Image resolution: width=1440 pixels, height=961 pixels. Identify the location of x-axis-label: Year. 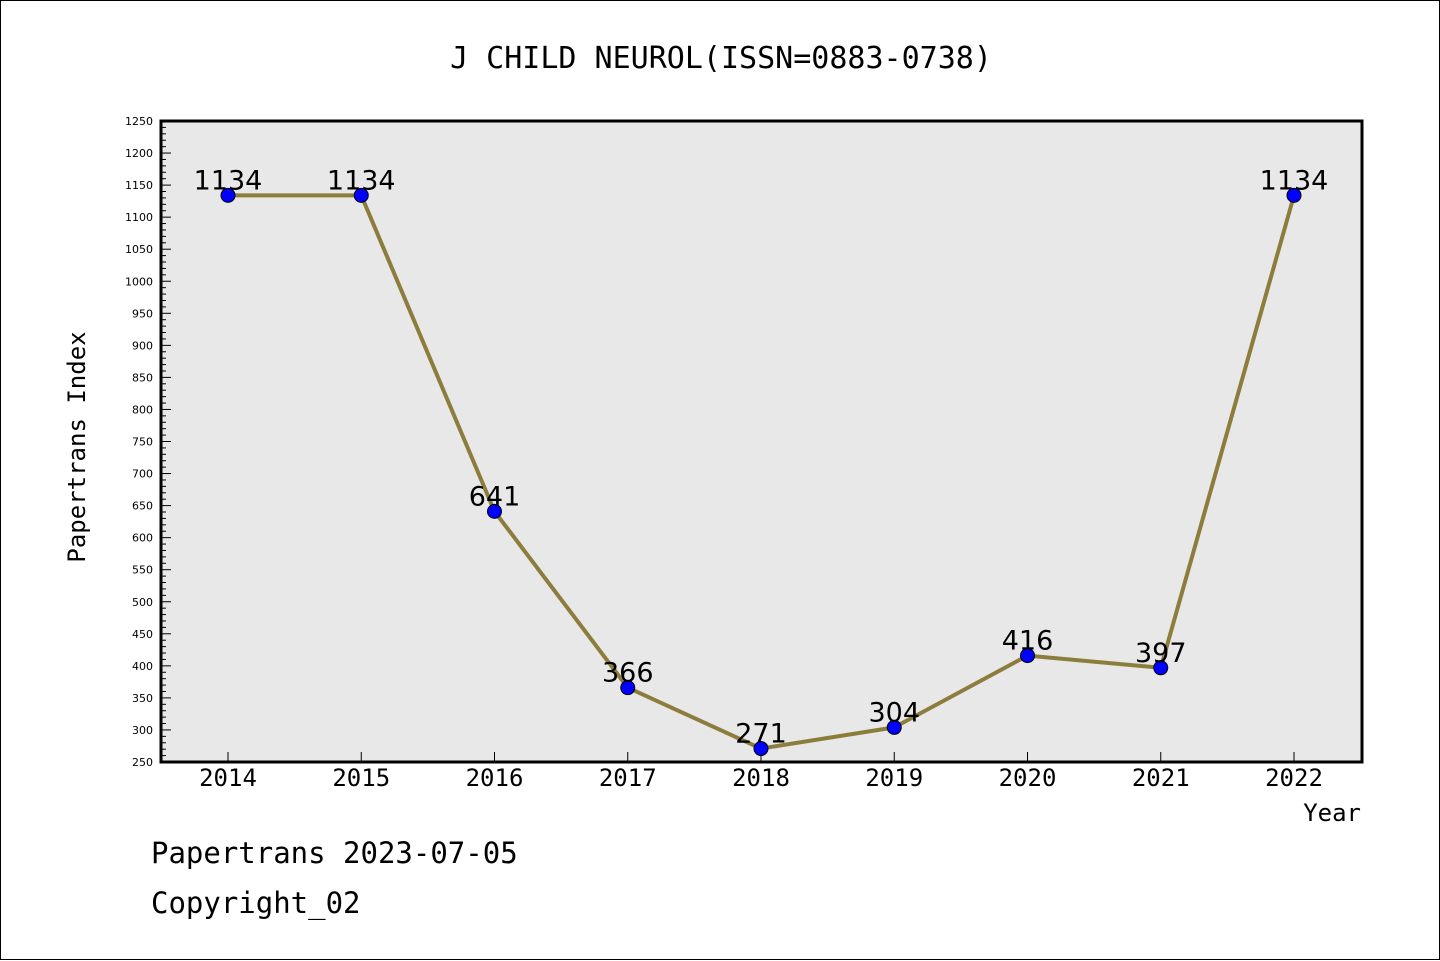
(1332, 813).